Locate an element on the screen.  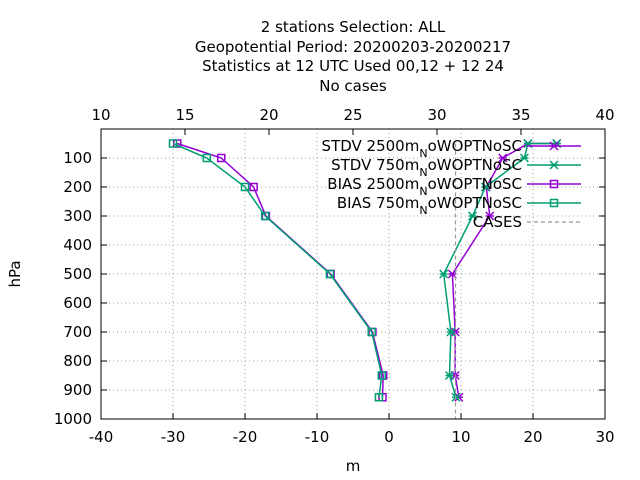
y-tick-label: 500 is located at coordinates (77, 274).